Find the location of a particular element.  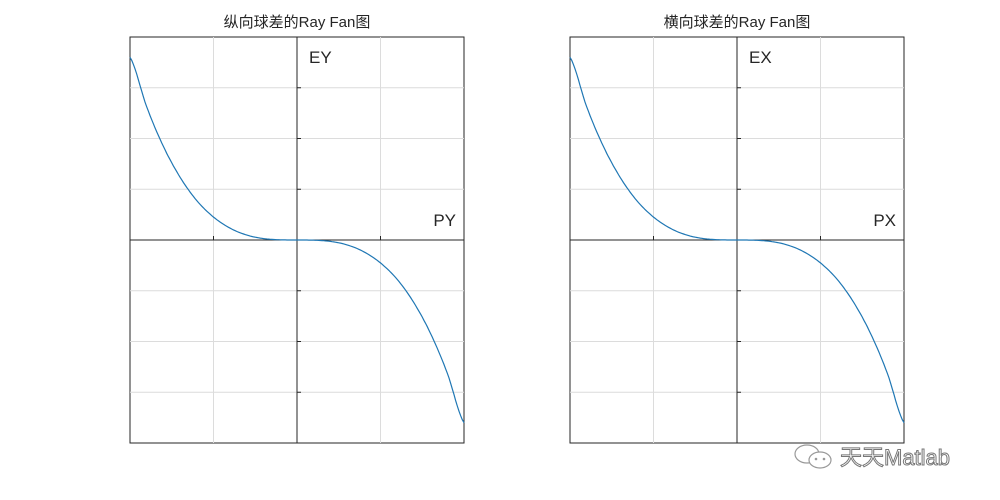

x-axis-label: PY is located at coordinates (444, 220).